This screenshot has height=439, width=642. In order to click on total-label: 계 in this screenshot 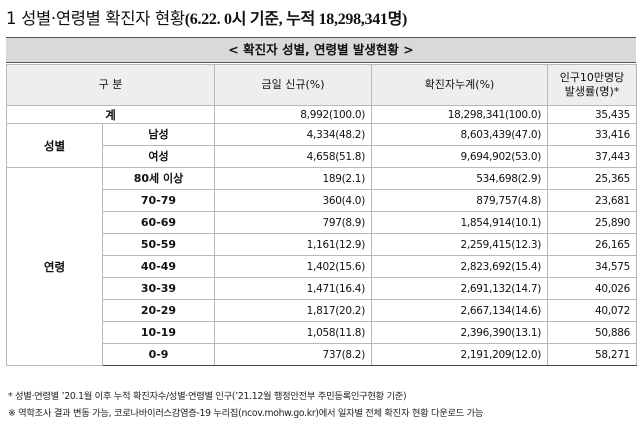, I will do `click(110, 114)`.